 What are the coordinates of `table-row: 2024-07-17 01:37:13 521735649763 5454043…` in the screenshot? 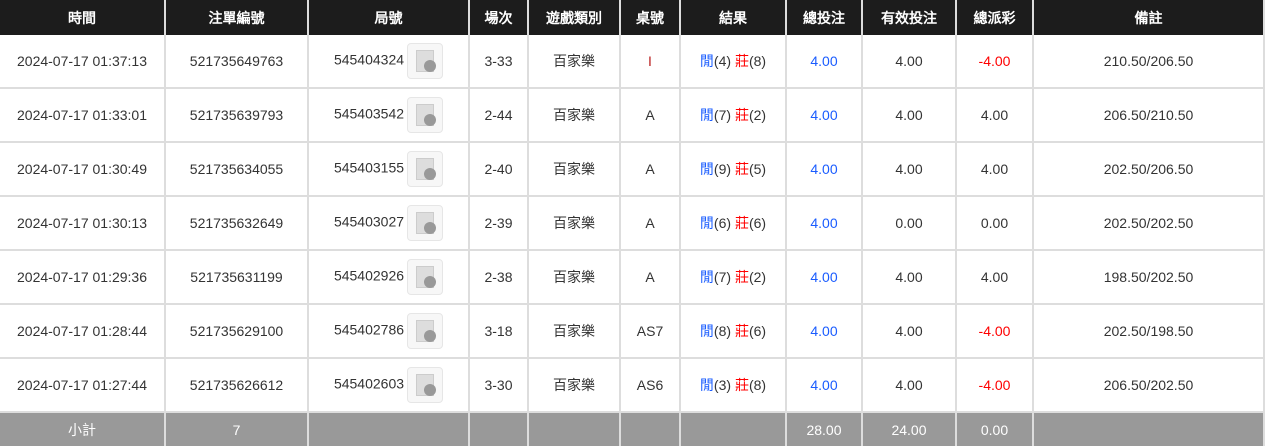 It's located at (632, 62).